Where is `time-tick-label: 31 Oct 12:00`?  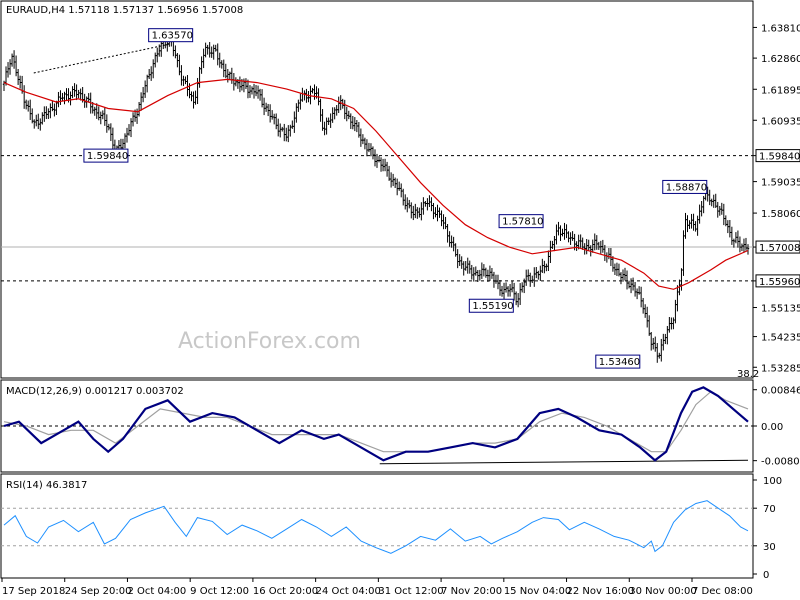 time-tick-label: 31 Oct 12:00 is located at coordinates (410, 591).